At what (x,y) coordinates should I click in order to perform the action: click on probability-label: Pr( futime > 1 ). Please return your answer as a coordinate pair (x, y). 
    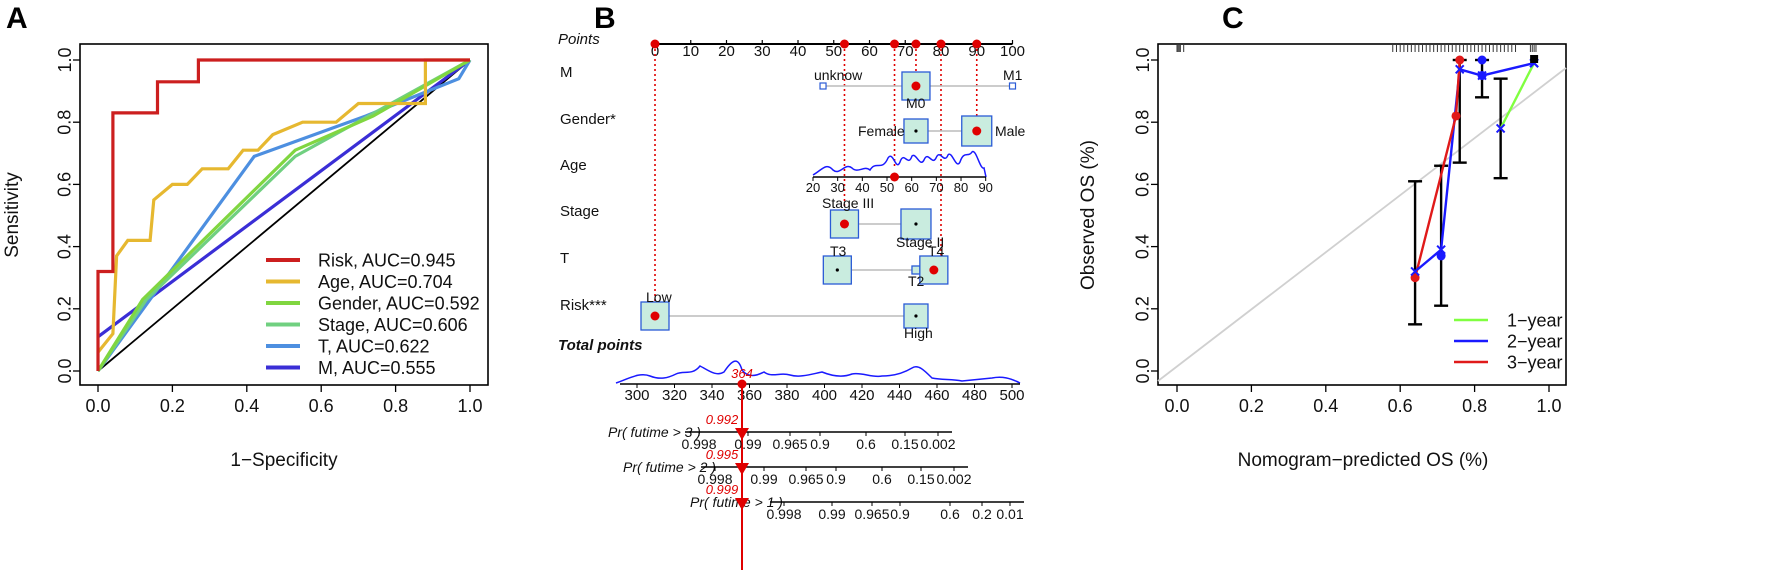
    Looking at the image, I should click on (736, 502).